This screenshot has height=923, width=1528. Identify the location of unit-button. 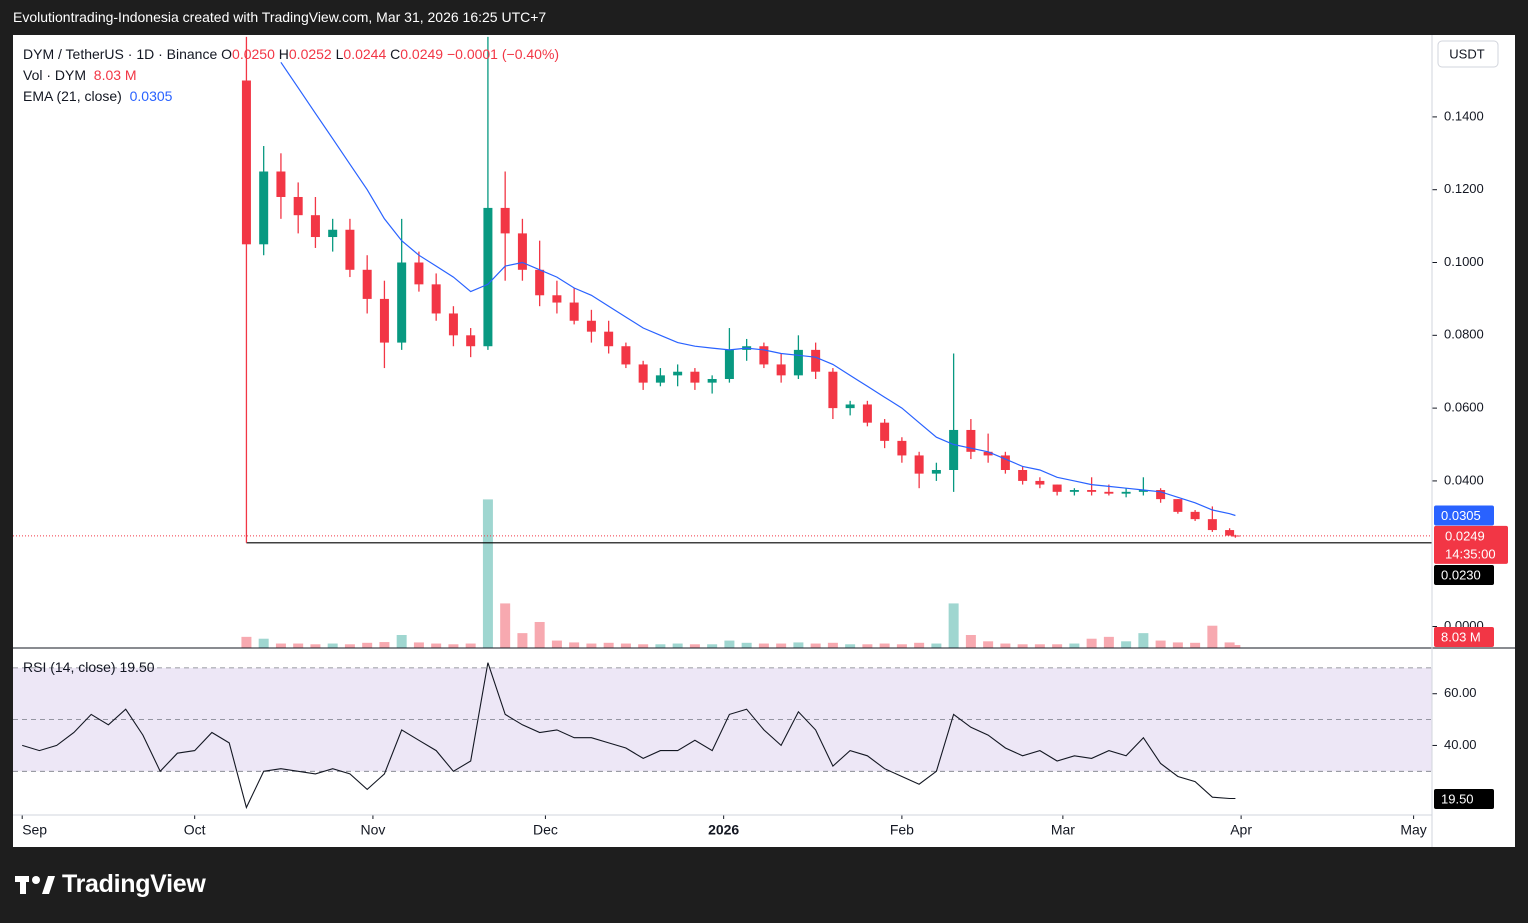
(1468, 54).